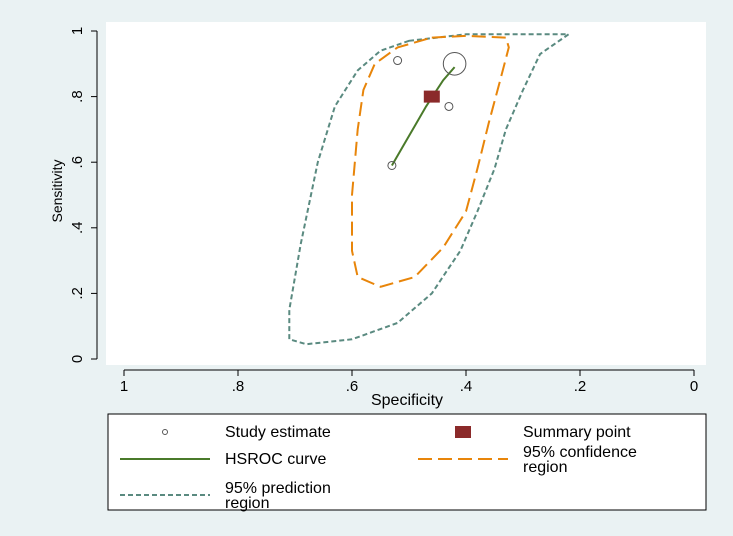 The height and width of the screenshot is (536, 733). I want to click on legend-label-study: Study estimate, so click(278, 432).